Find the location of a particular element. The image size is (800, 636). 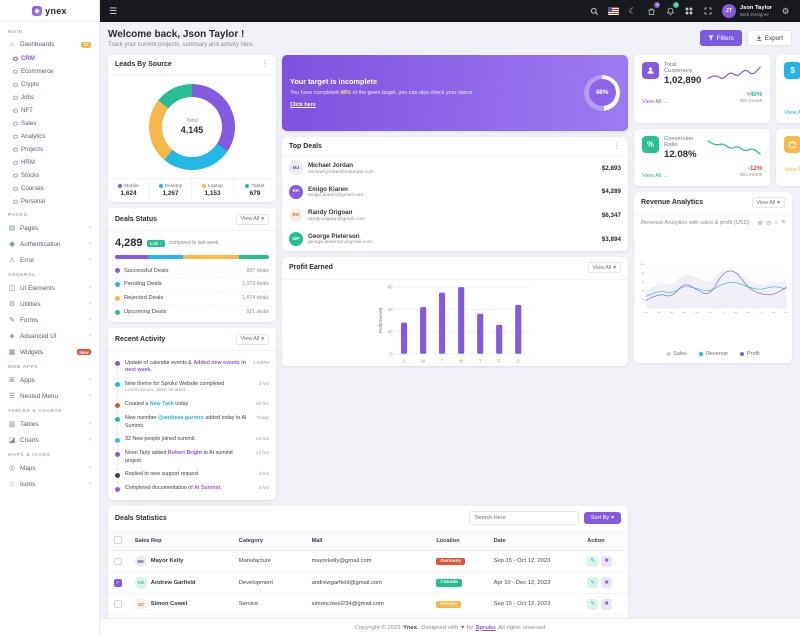

activity-link: Added new events in next week. is located at coordinates (186, 366).